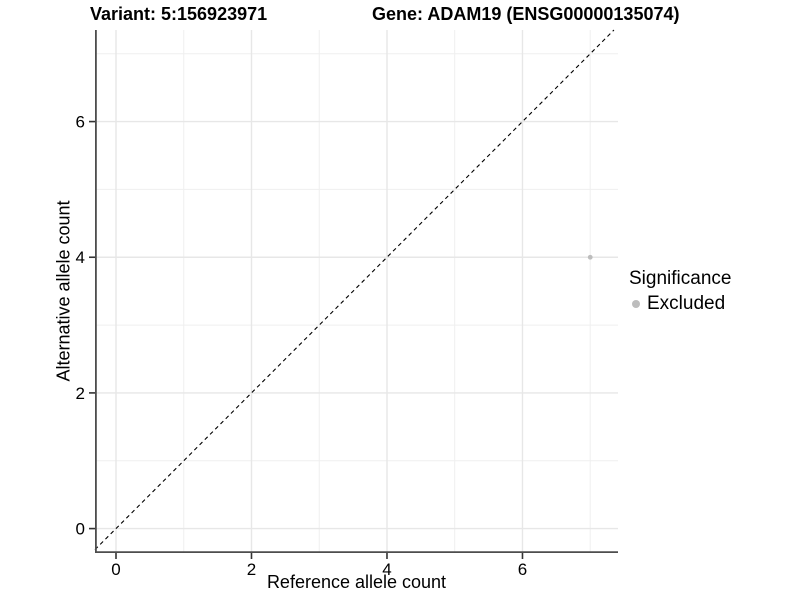 This screenshot has width=800, height=600. I want to click on y-tick-label: 4, so click(80, 257).